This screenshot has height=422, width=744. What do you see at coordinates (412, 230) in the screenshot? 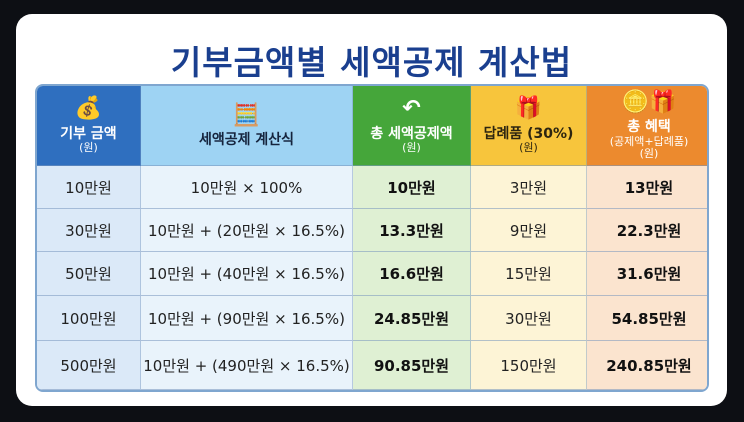
I see `table-cell-deduction: 13.3만원` at bounding box center [412, 230].